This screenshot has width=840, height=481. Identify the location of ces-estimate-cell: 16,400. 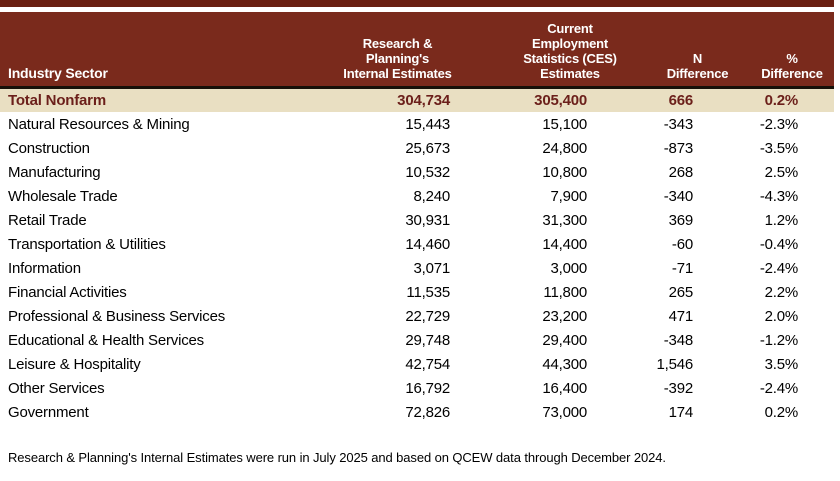
(564, 388).